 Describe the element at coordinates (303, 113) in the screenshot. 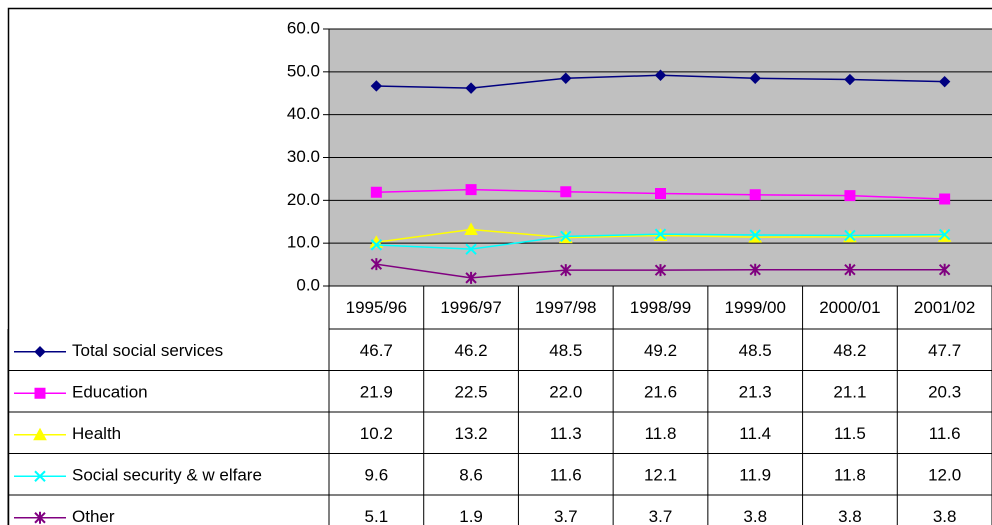

I see `y-tick-label: 40.0` at that location.